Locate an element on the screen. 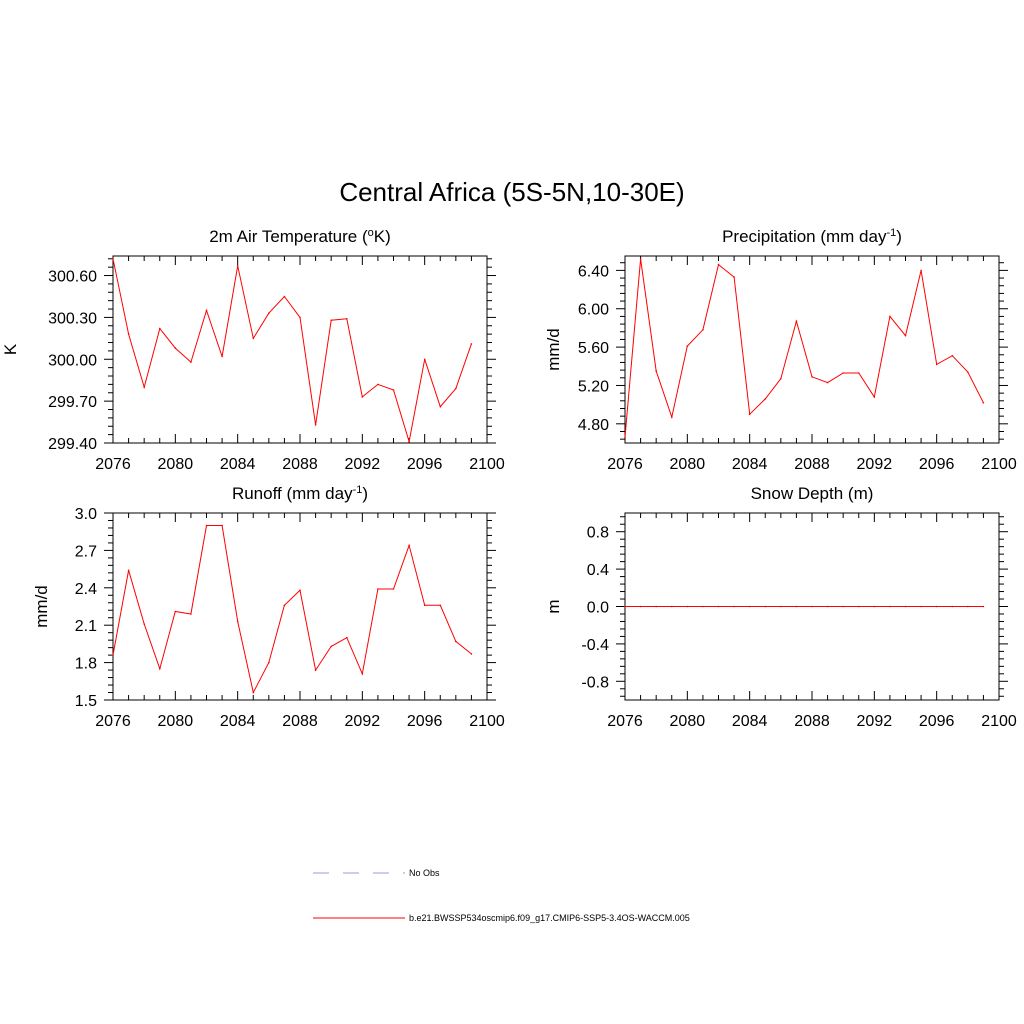 This screenshot has width=1024, height=1024. y-tick-label: 2.4 is located at coordinates (86, 589).